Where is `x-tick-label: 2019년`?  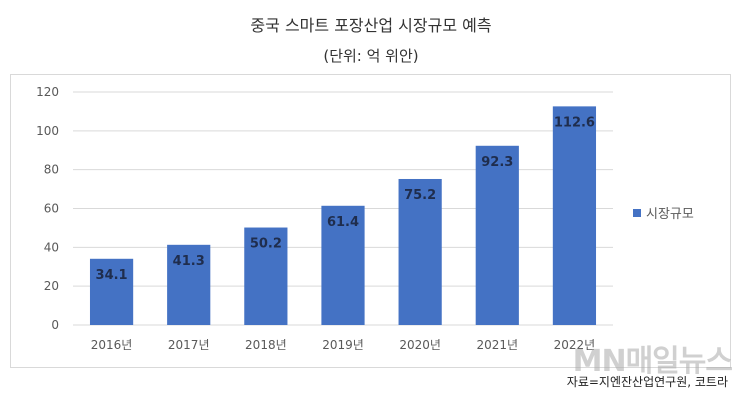 x-tick-label: 2019년 is located at coordinates (343, 345).